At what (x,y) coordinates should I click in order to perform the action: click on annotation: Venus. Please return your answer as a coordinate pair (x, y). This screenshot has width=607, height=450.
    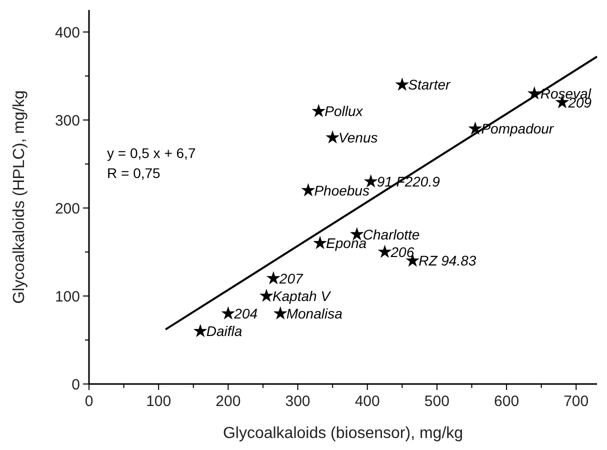
    Looking at the image, I should click on (358, 138).